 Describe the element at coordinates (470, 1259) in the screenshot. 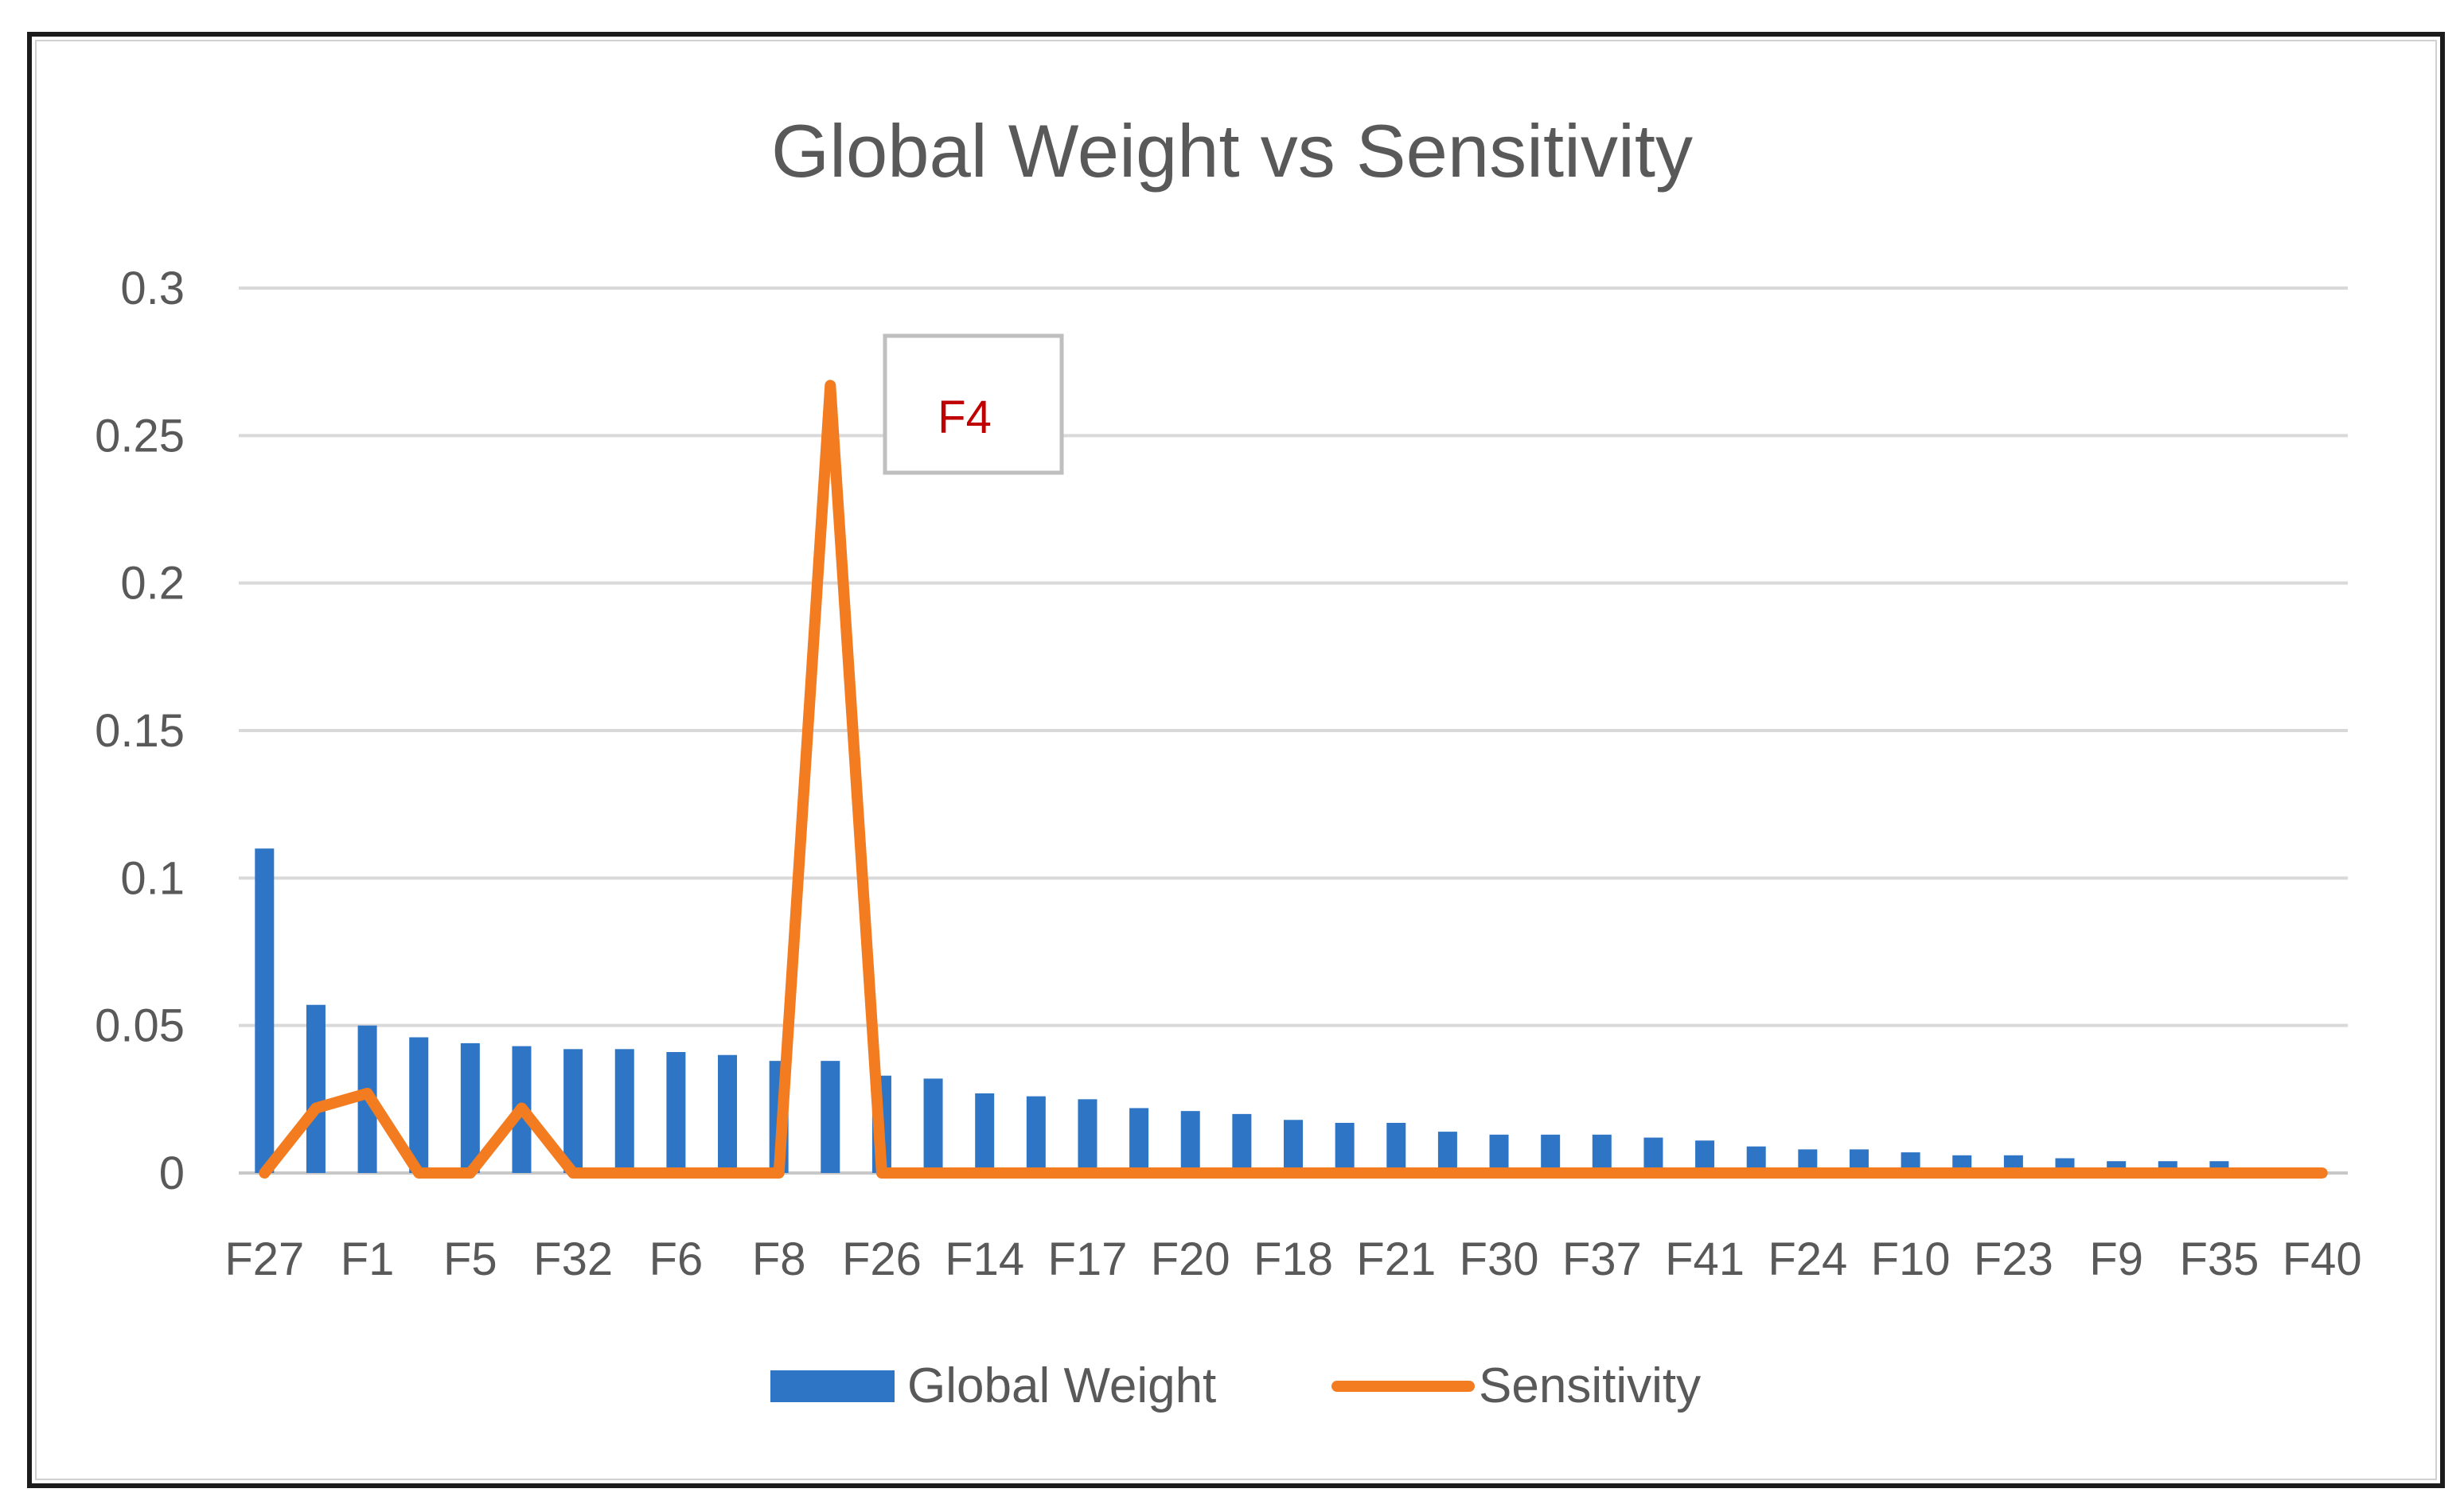

I see `x-tick-label: F5` at that location.